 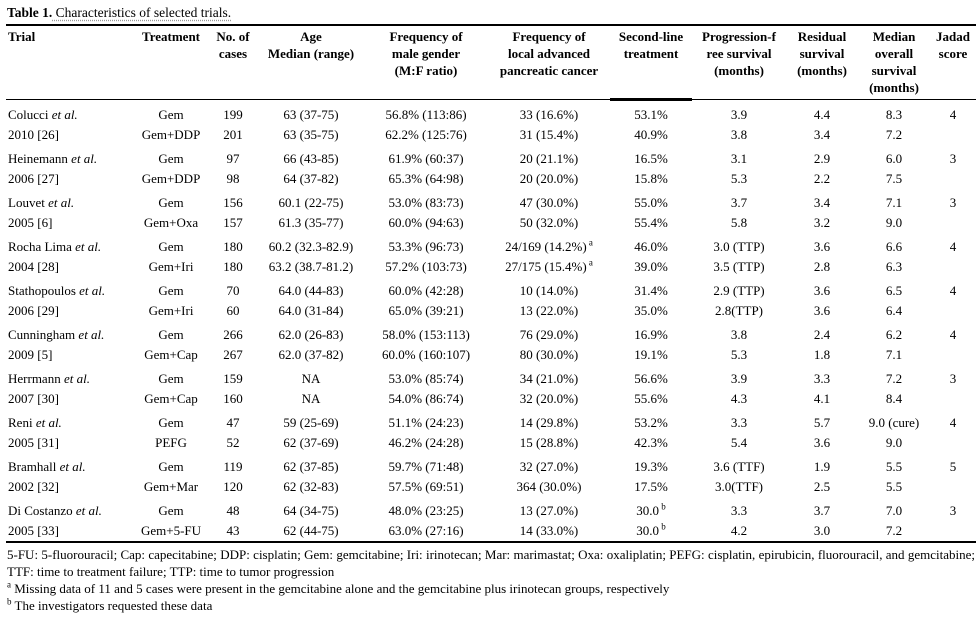 What do you see at coordinates (894, 486) in the screenshot?
I see `mos-cell: 5.5` at bounding box center [894, 486].